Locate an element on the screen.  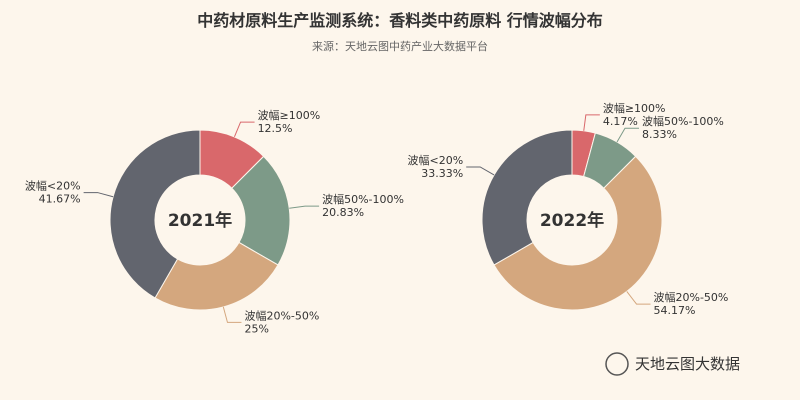
value-label: 20.83% is located at coordinates (343, 212).